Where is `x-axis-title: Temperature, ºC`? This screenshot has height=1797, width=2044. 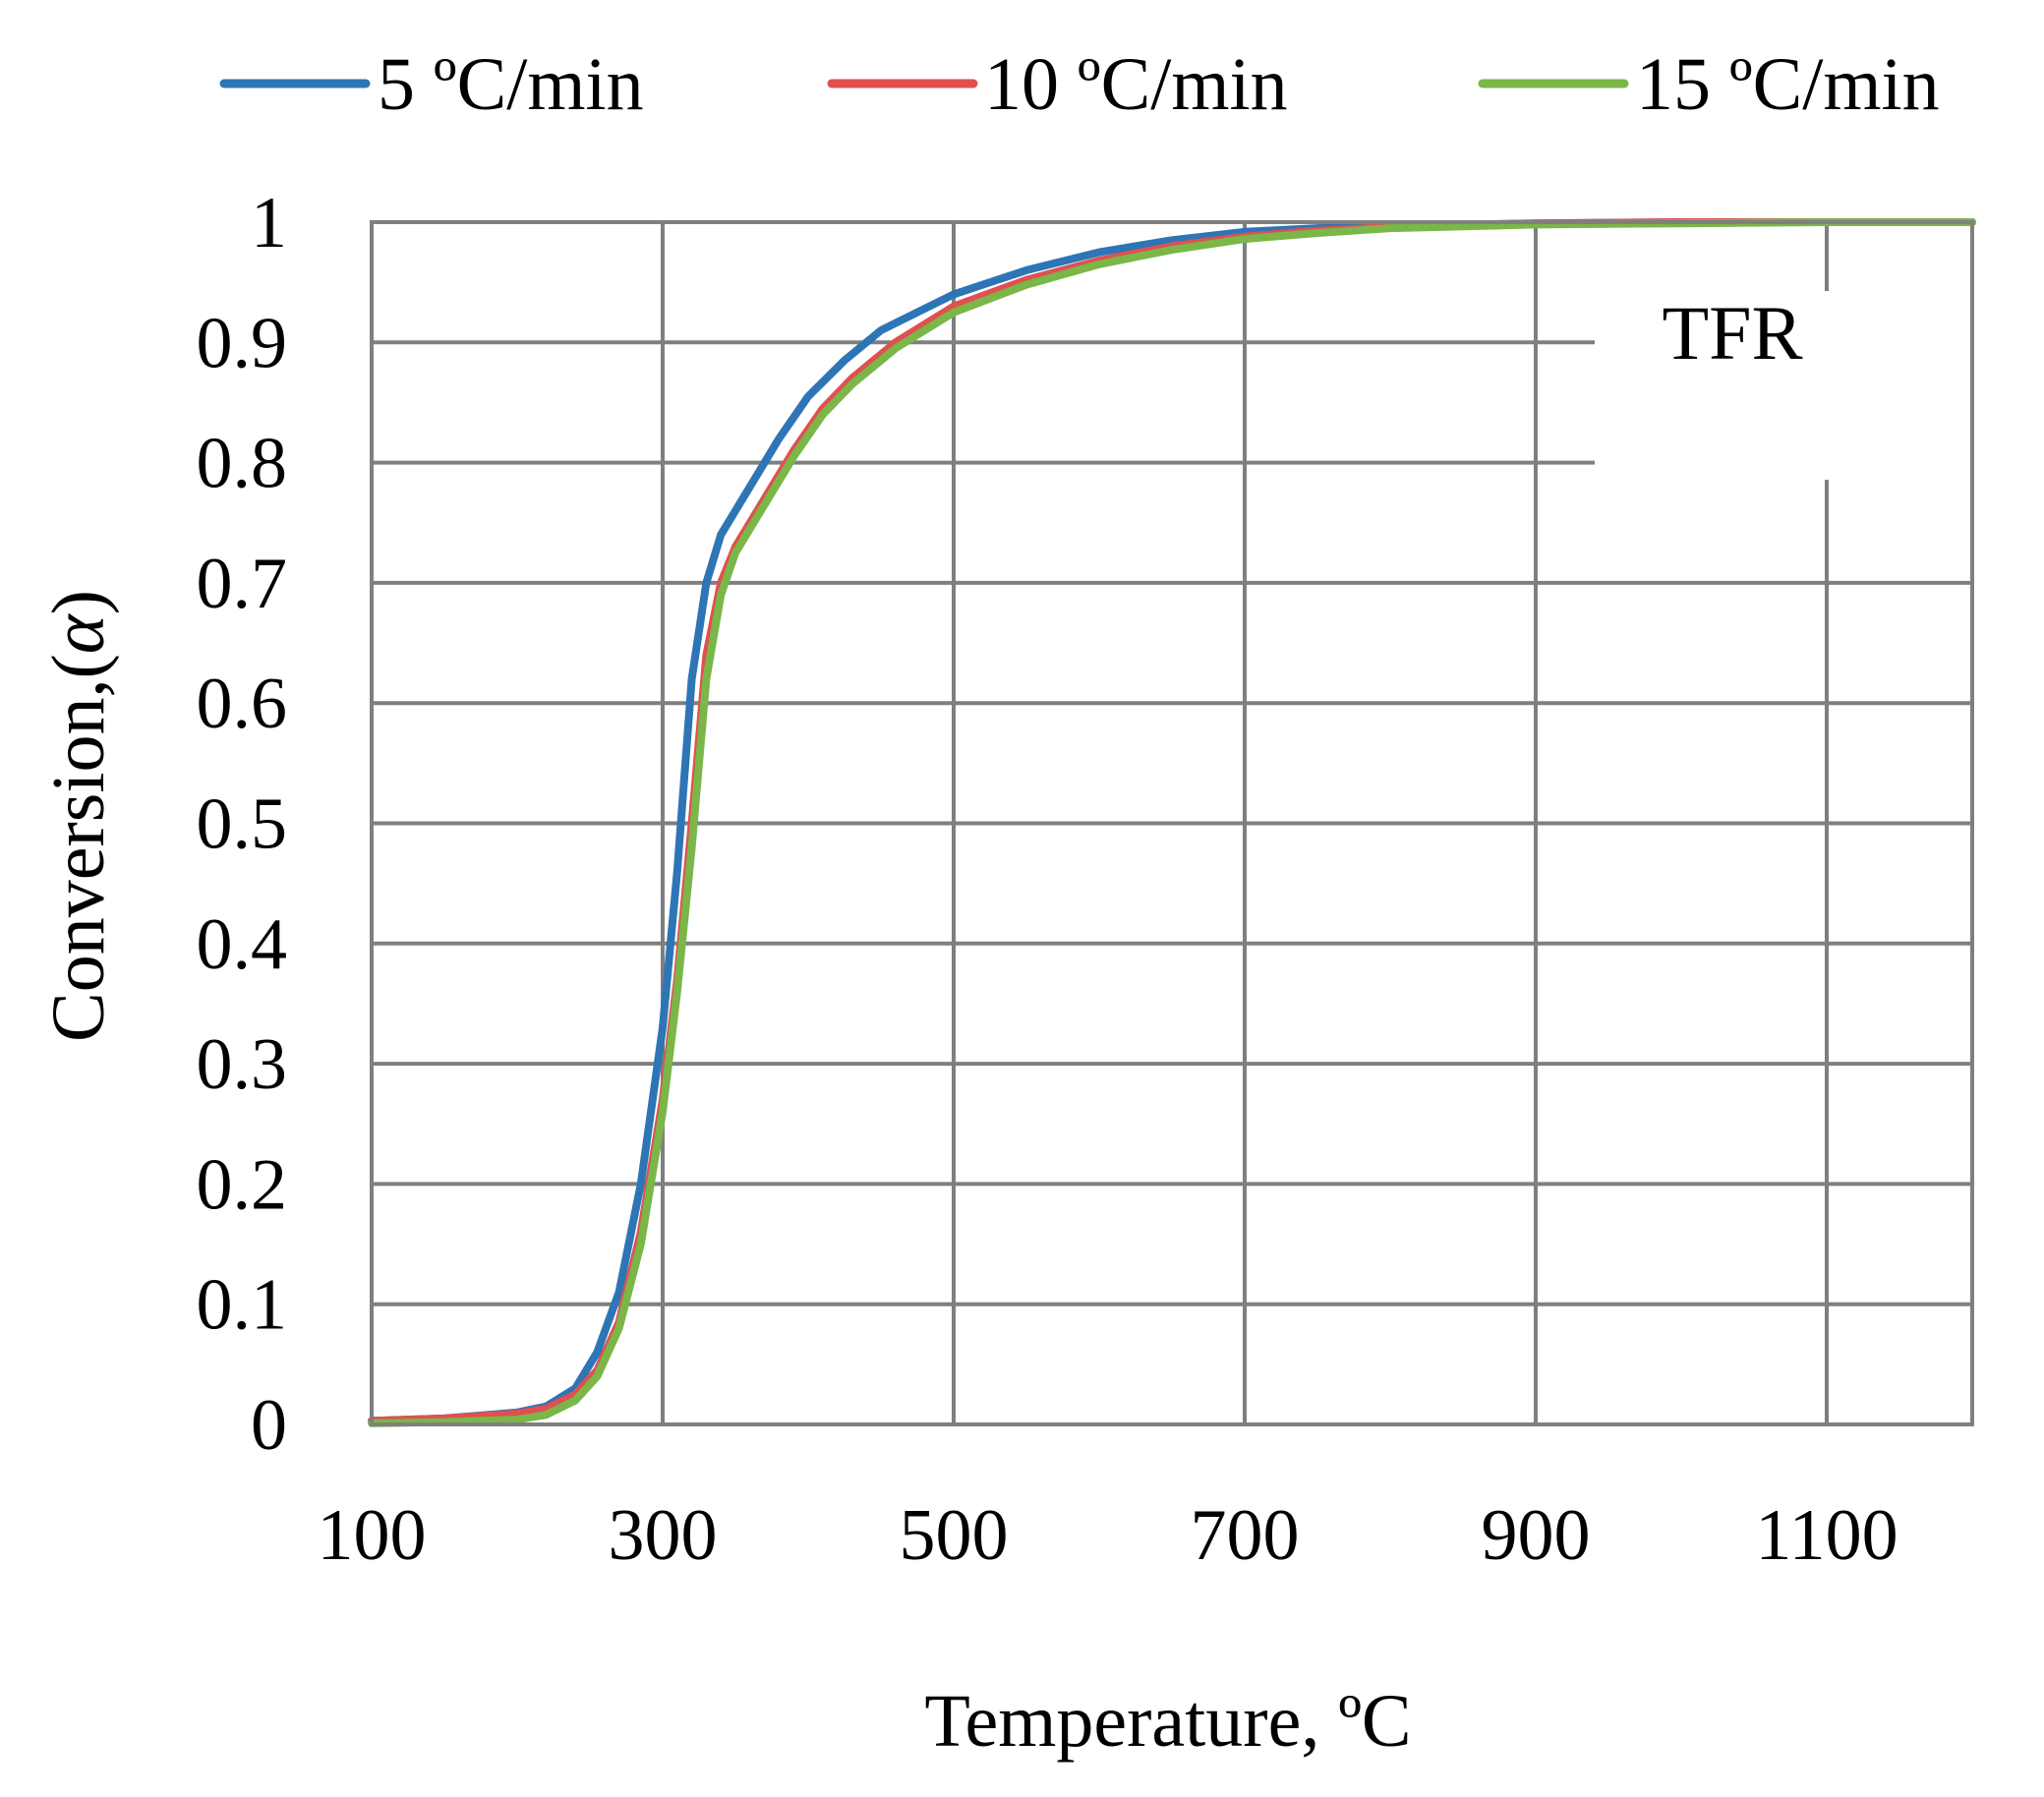 x-axis-title: Temperature, ºC is located at coordinates (1167, 1721).